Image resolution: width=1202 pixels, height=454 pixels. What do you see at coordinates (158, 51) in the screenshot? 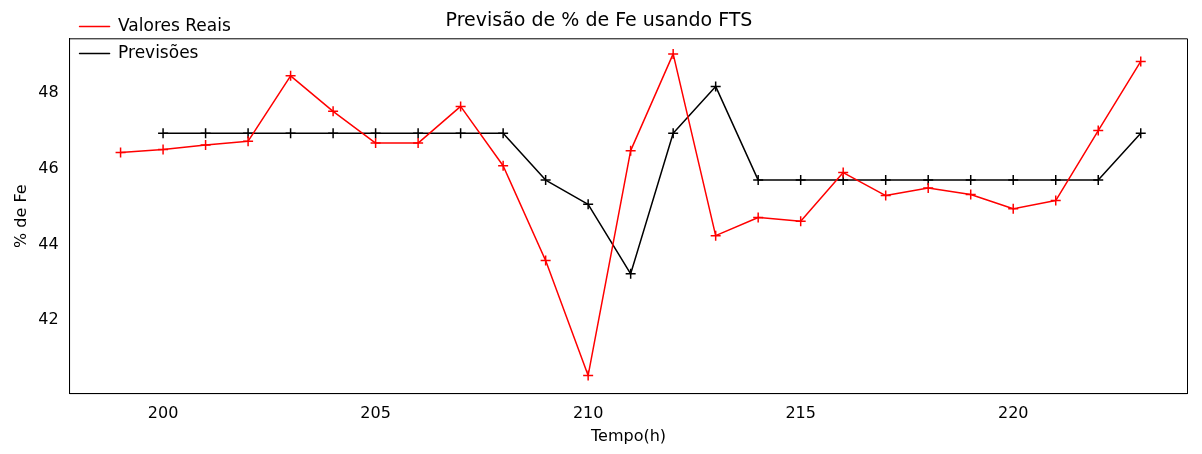
I see `legend-label: Previsões` at bounding box center [158, 51].